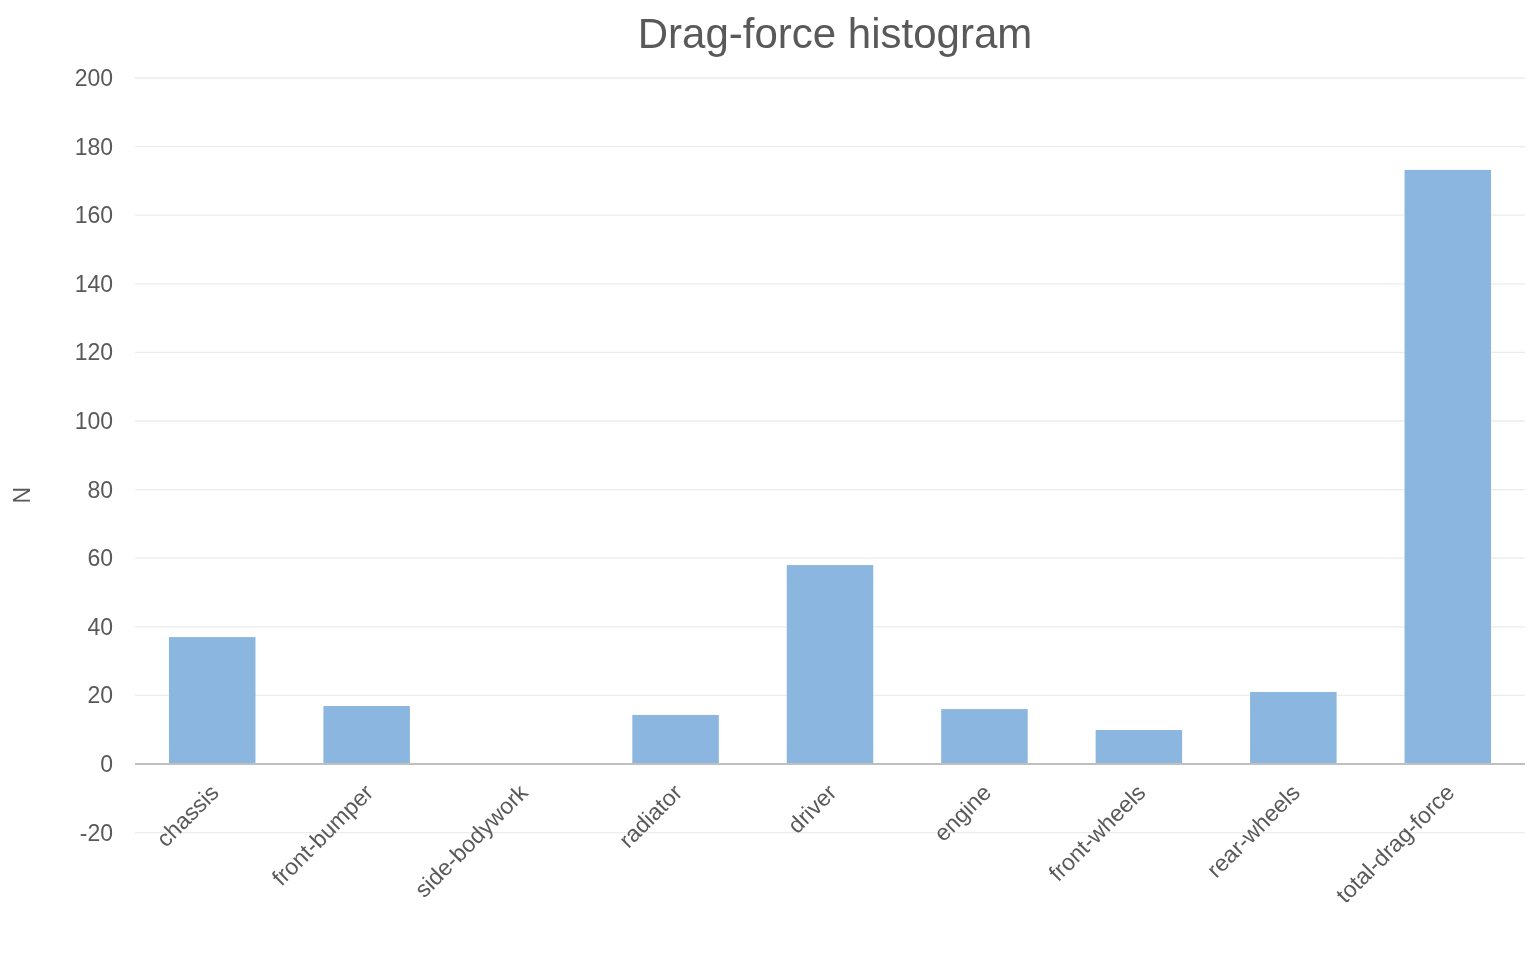  Describe the element at coordinates (100, 626) in the screenshot. I see `y-tick-label: 40` at that location.